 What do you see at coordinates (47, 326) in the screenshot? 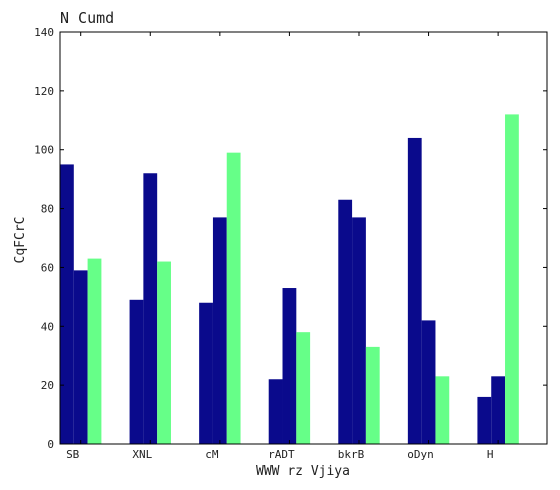
I see `y-tick-label: 40` at bounding box center [47, 326].